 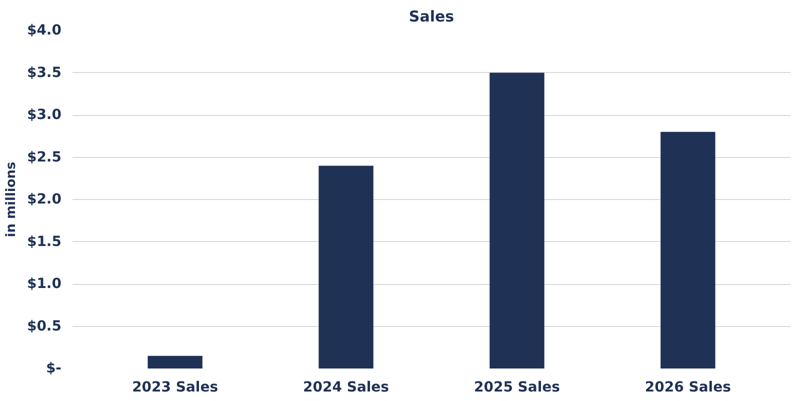 What do you see at coordinates (687, 388) in the screenshot?
I see `x-tick-label: 2026 Sales` at bounding box center [687, 388].